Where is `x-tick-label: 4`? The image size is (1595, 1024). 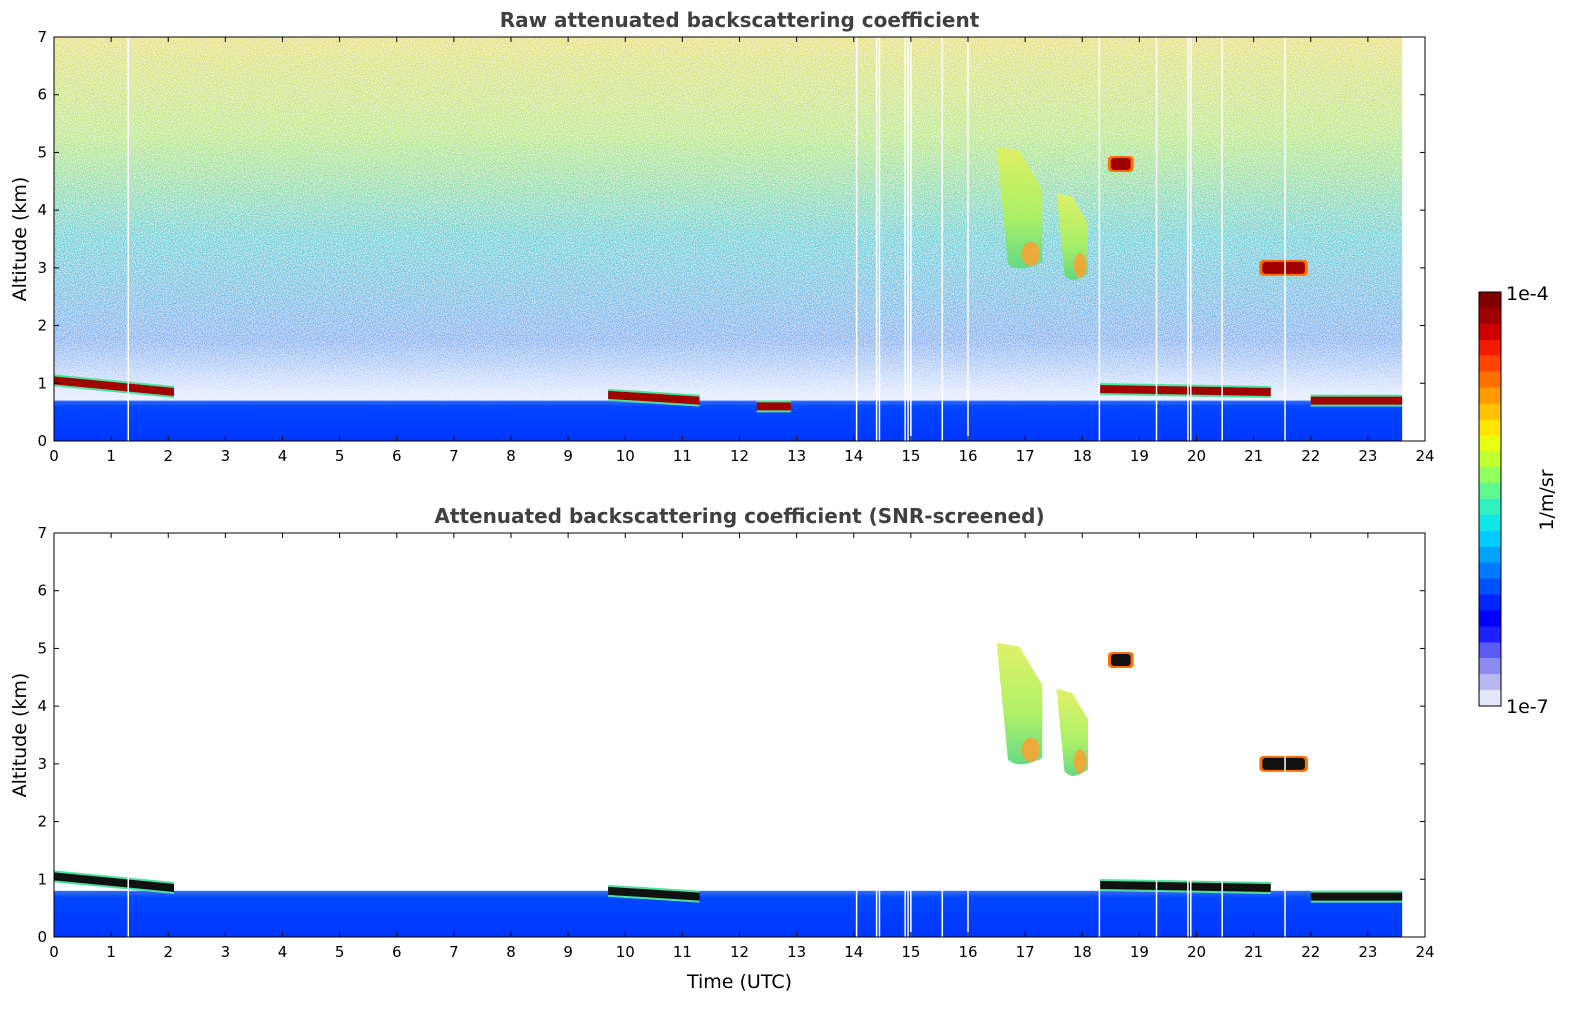 x-tick-label: 4 is located at coordinates (283, 456).